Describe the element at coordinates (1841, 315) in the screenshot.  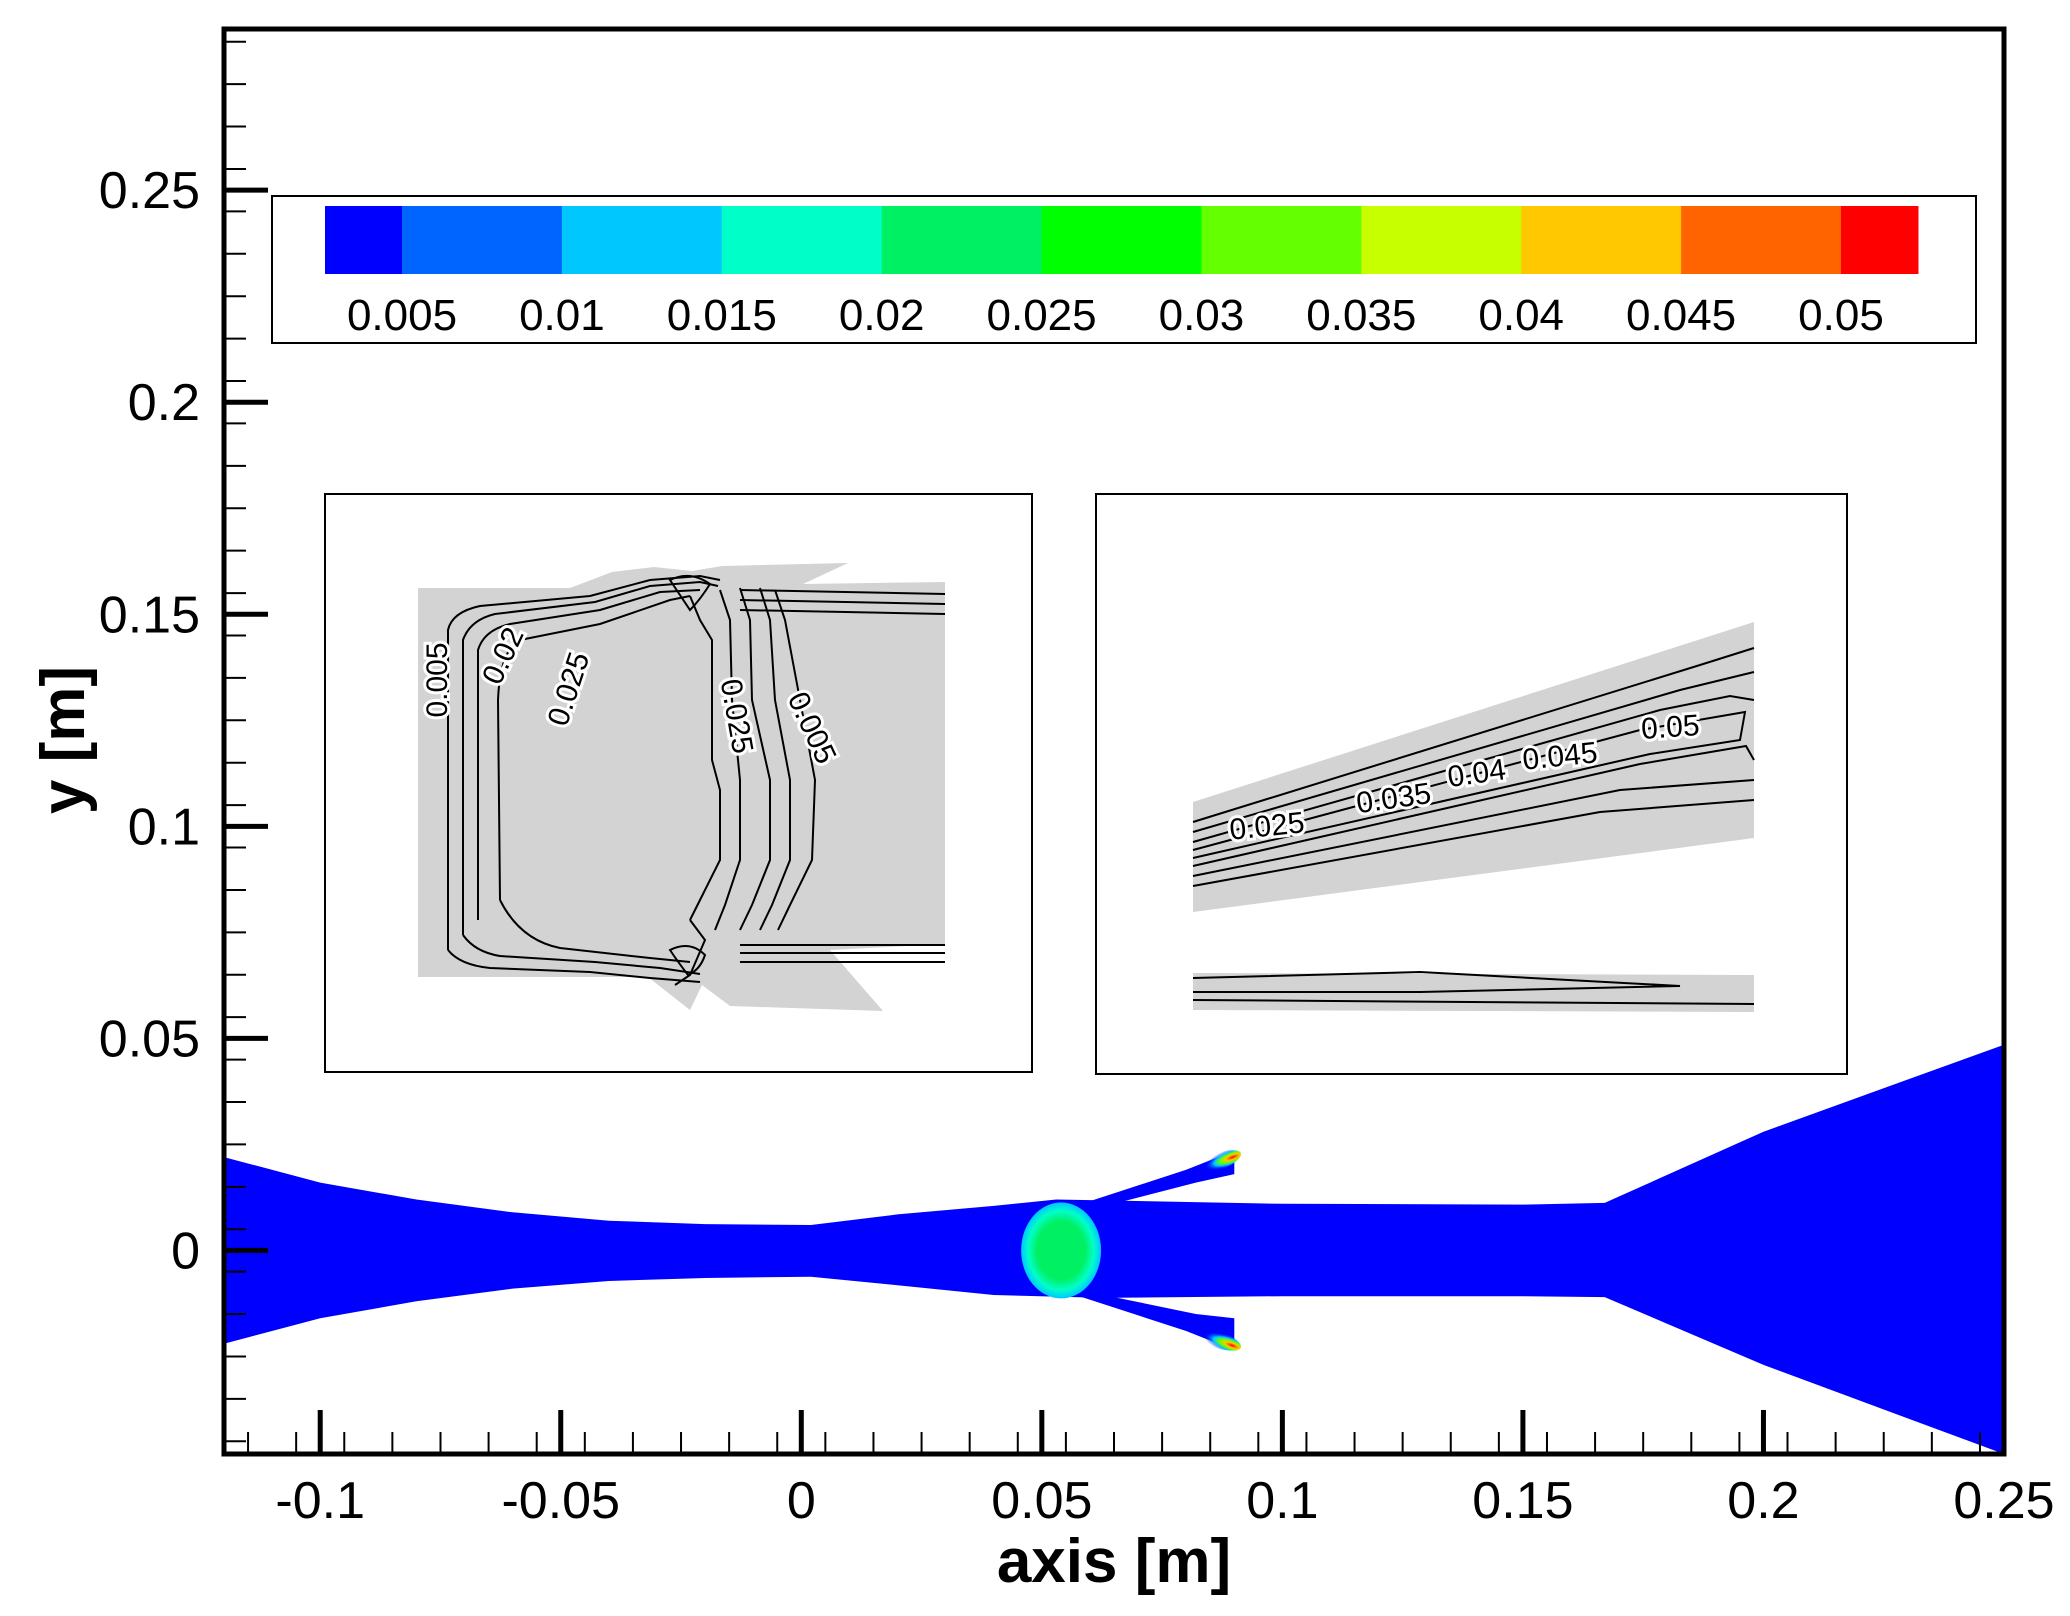
I see `colorbar-label: 0.05` at that location.